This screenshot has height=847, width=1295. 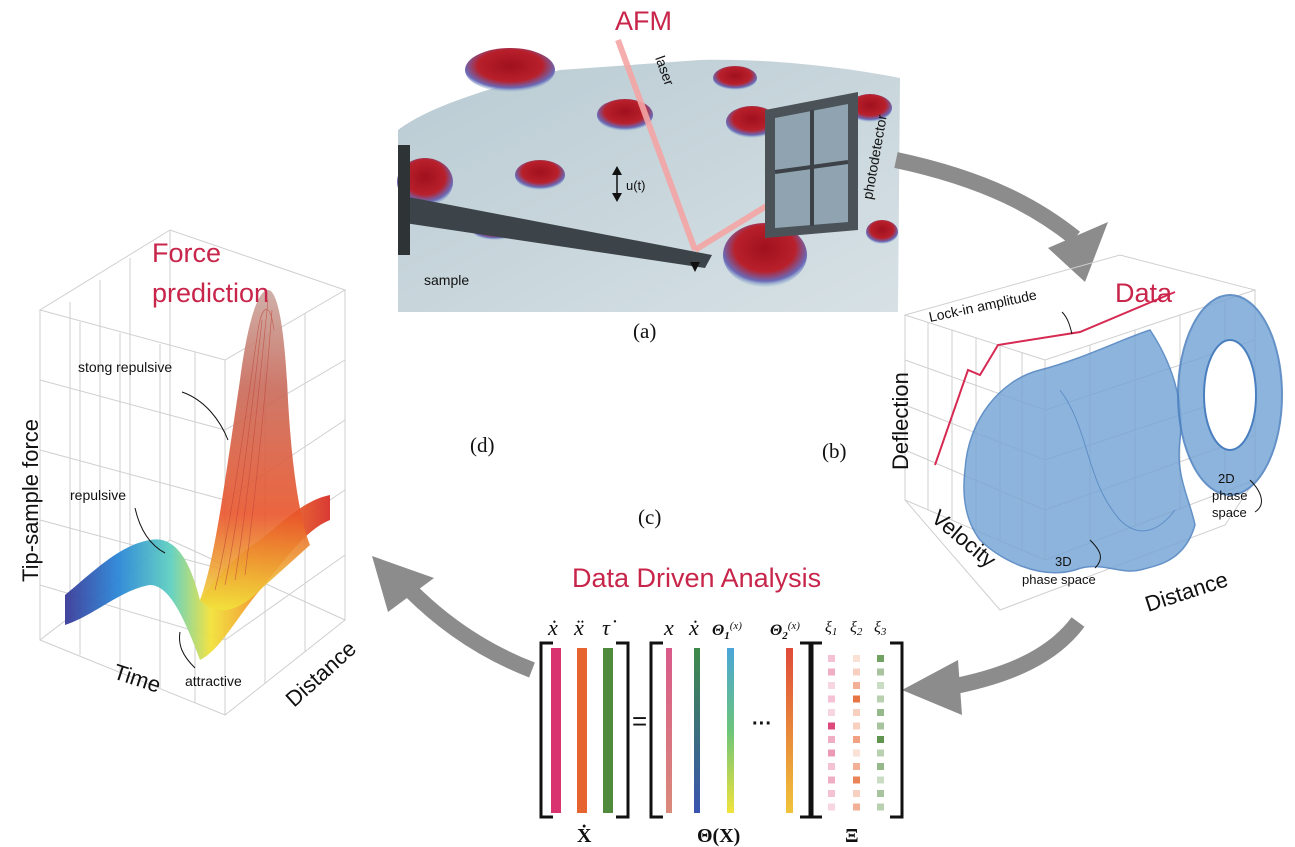 What do you see at coordinates (656, 730) in the screenshot?
I see `theta-bracket-left` at bounding box center [656, 730].